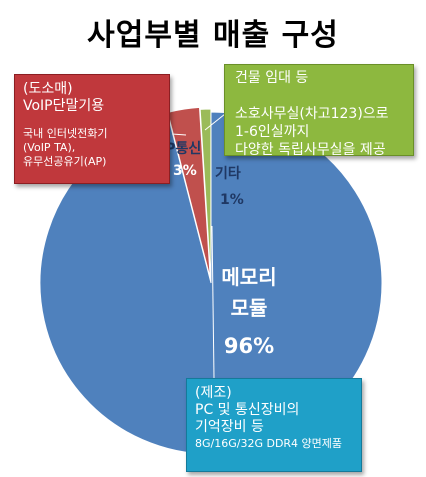  What do you see at coordinates (319, 132) in the screenshot?
I see `callout-line: 1-6인실까지` at bounding box center [319, 132].